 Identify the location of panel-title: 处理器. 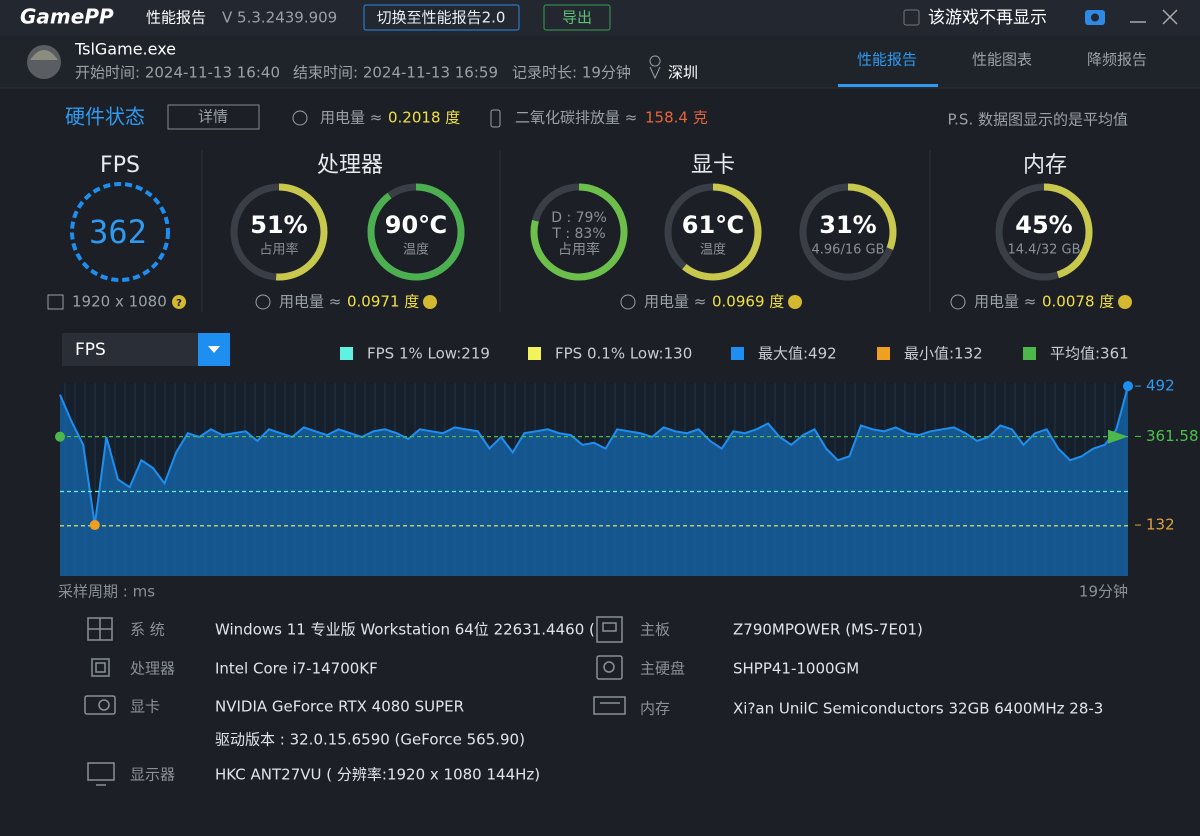
(350, 165).